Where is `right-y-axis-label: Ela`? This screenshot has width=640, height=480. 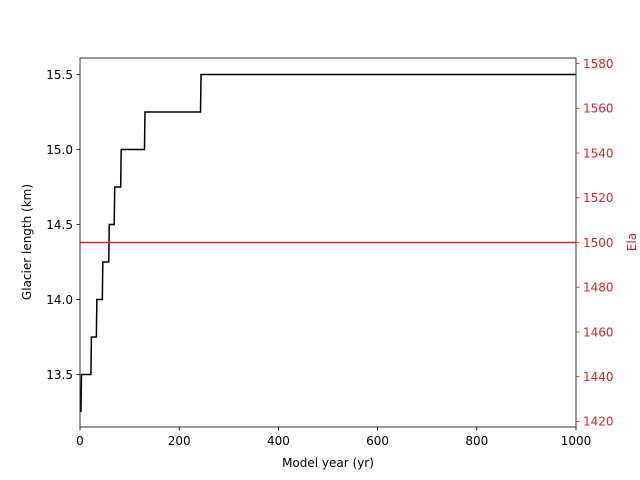
right-y-axis-label: Ela is located at coordinates (632, 242).